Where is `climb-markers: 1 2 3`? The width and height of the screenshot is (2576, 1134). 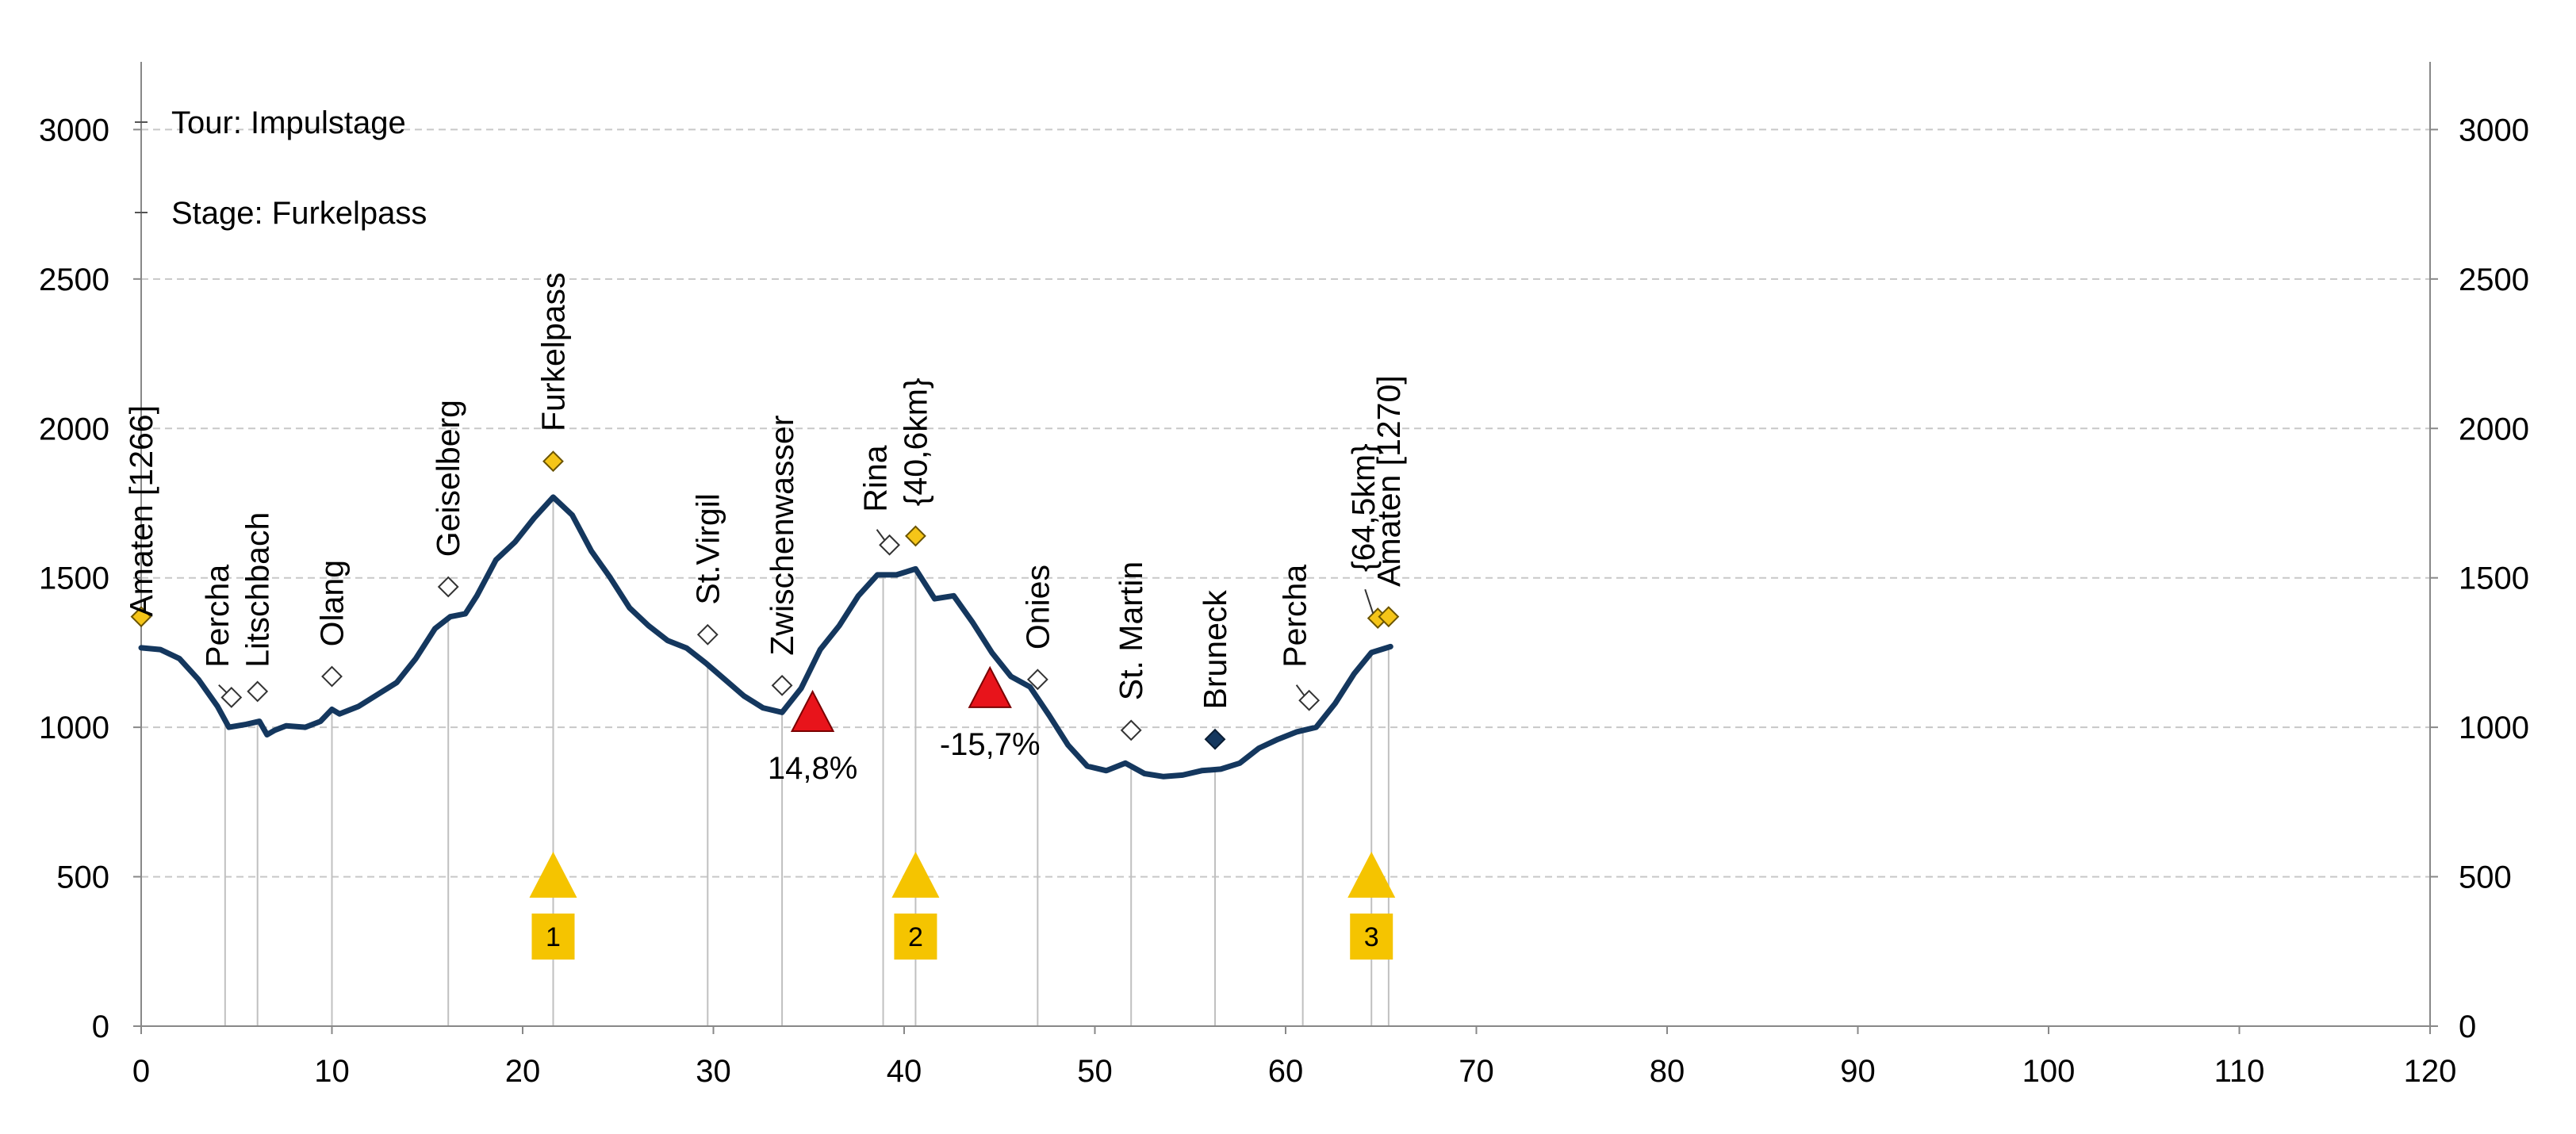
climb-markers: 1 2 3 is located at coordinates (963, 906).